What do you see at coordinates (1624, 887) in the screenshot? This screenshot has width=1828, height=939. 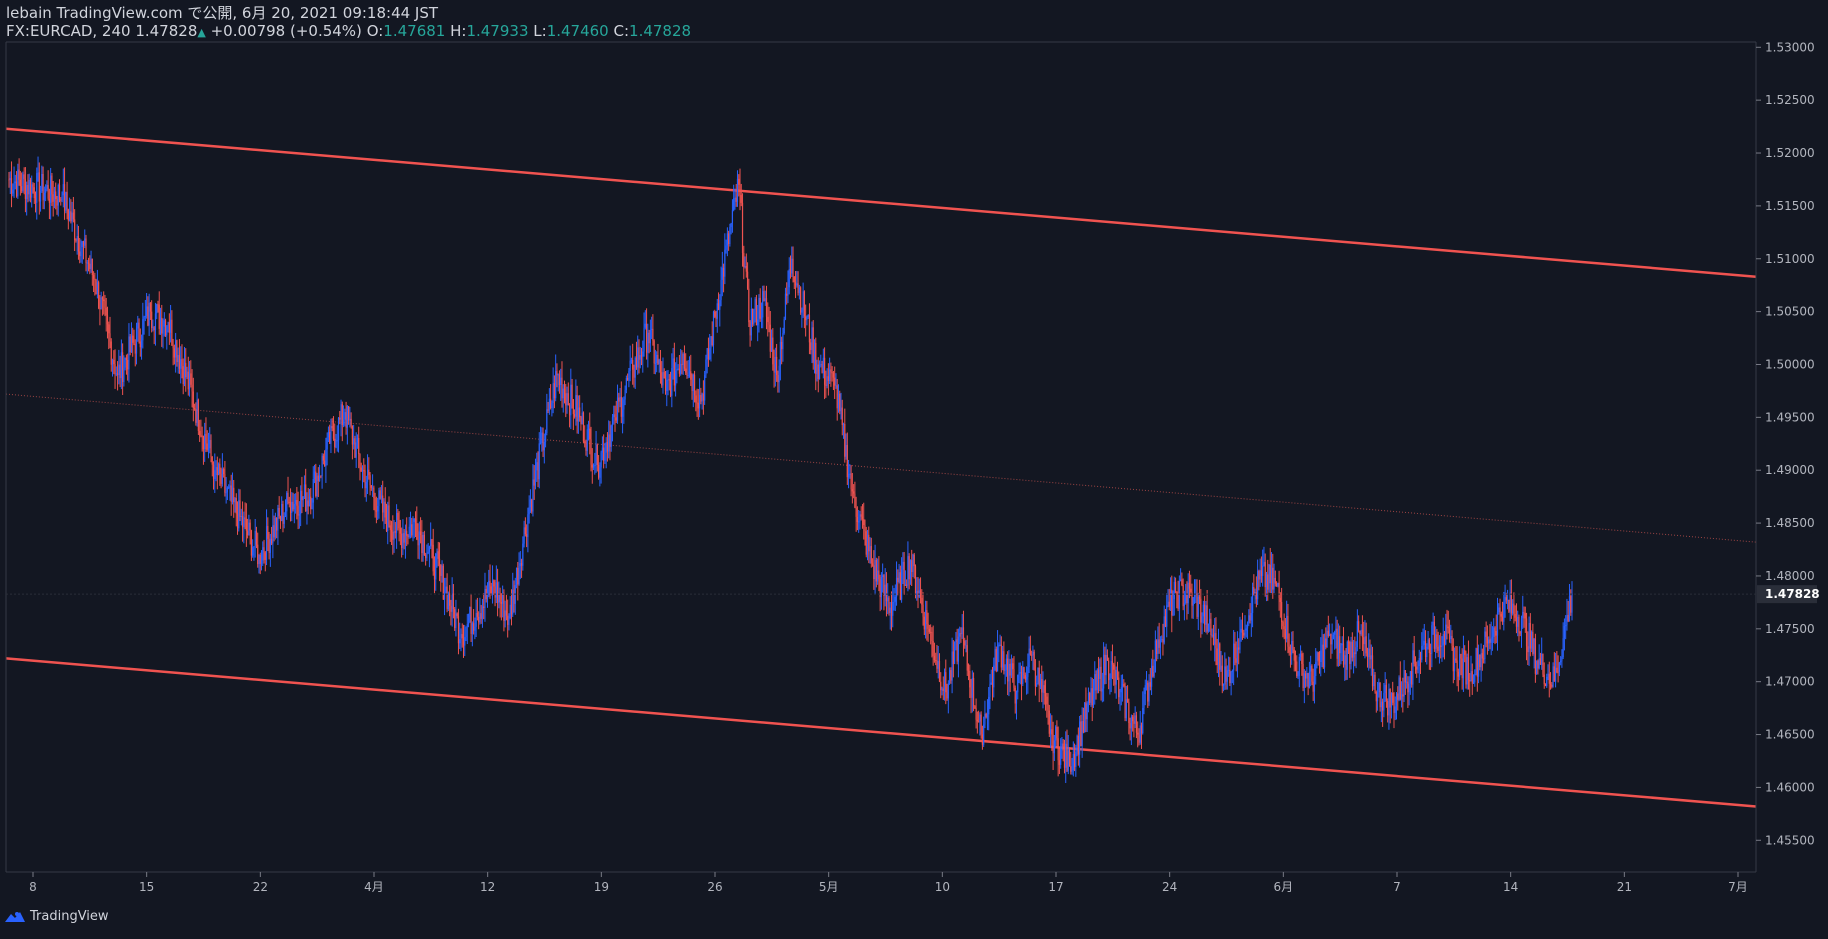 I see `x-tick-label: 21` at bounding box center [1624, 887].